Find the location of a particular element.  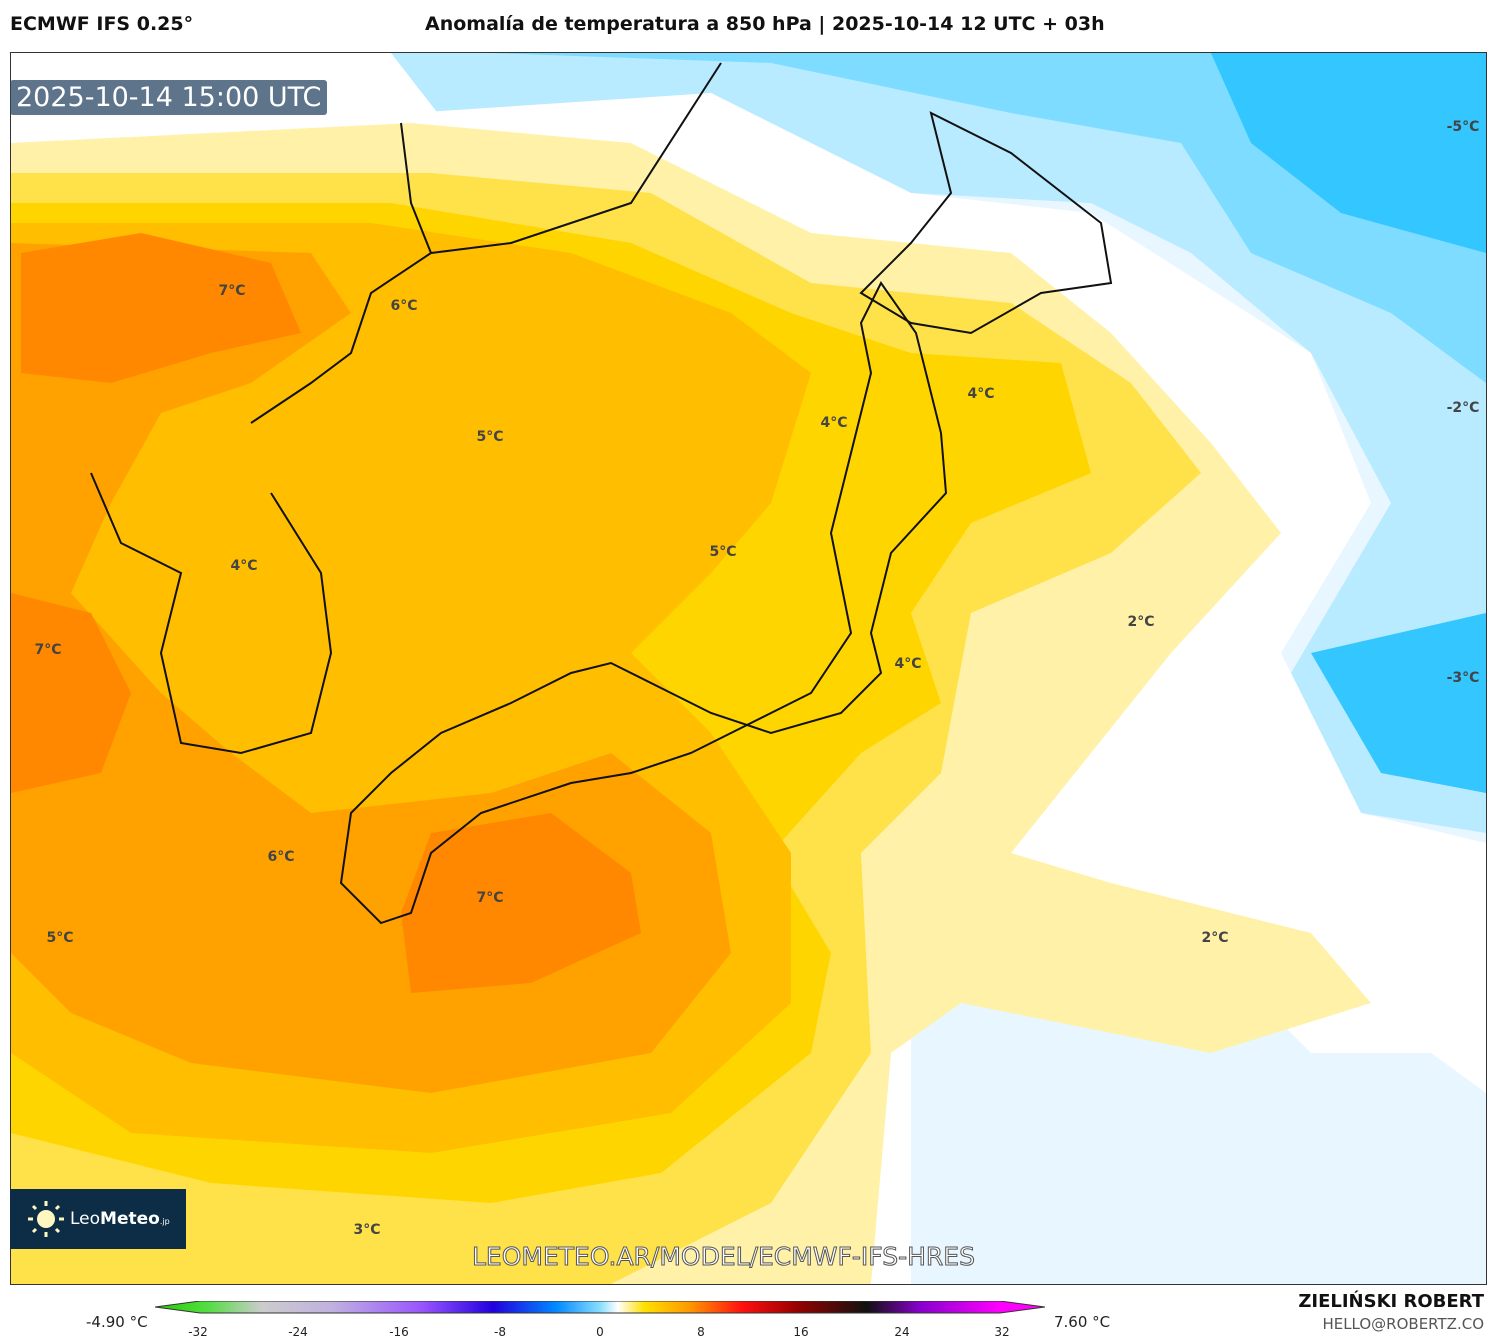

valid-time-badge: 2025-10-14 15:00 UTC is located at coordinates (169, 97).